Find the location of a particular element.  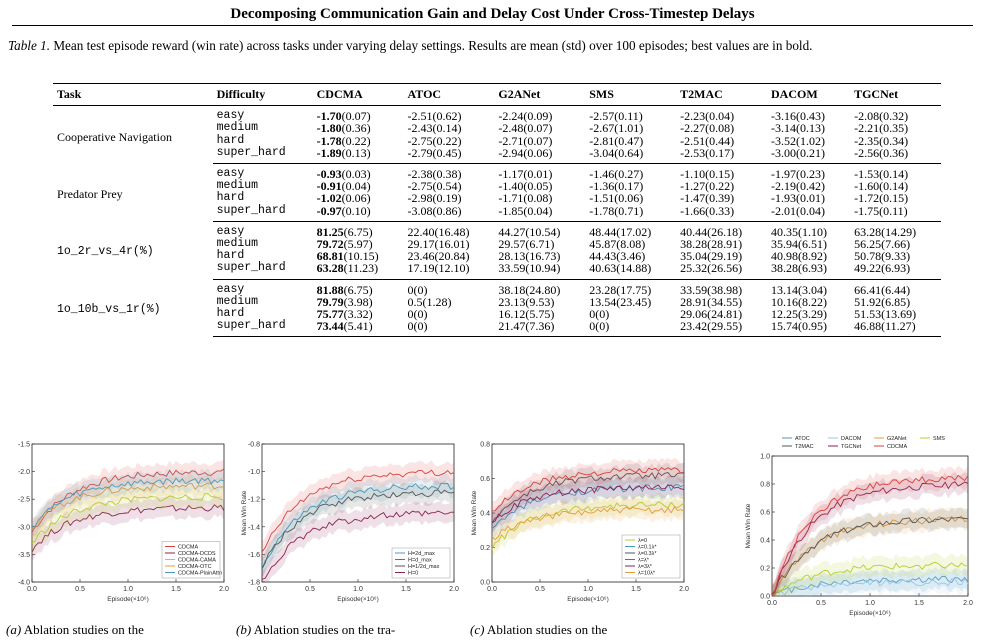

value-mean: 79.79 is located at coordinates (330, 301).